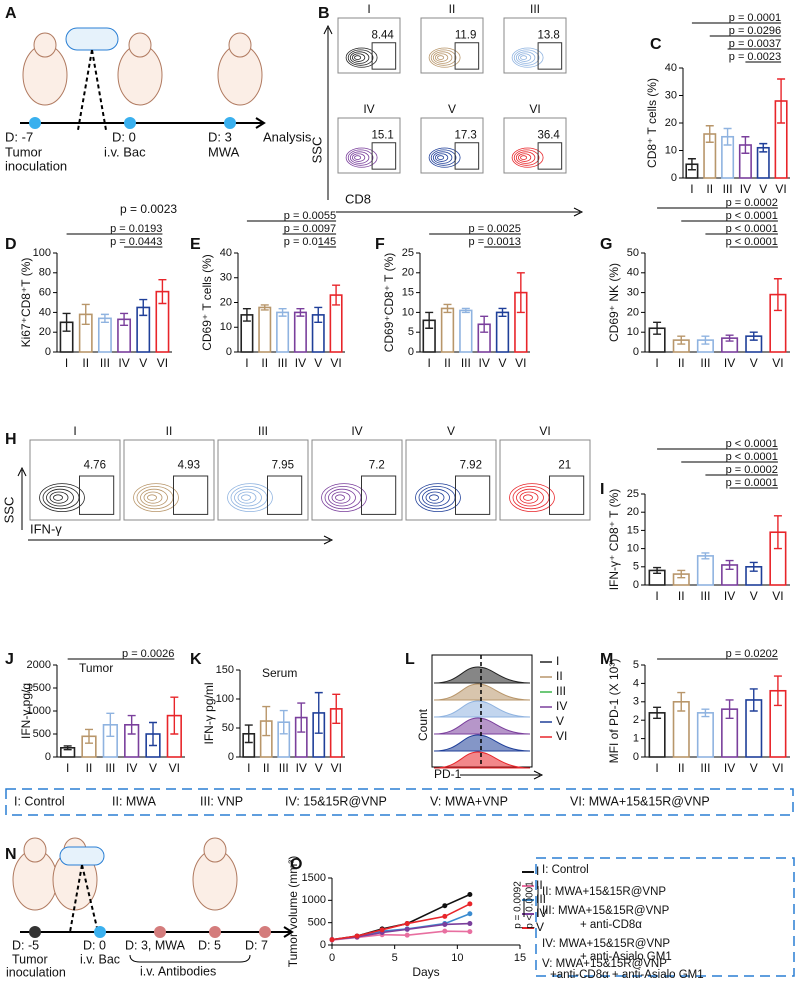 This screenshot has width=799, height=981. Describe the element at coordinates (136, 229) in the screenshot. I see `p-value: p = 0.0193` at that location.